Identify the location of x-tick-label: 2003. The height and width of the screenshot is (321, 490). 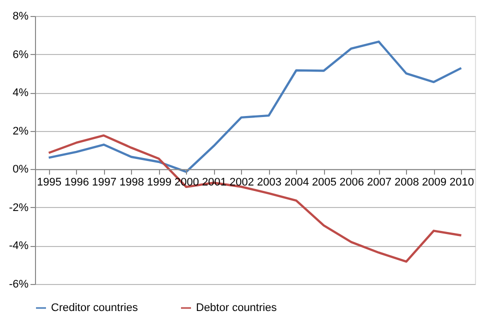
(269, 182).